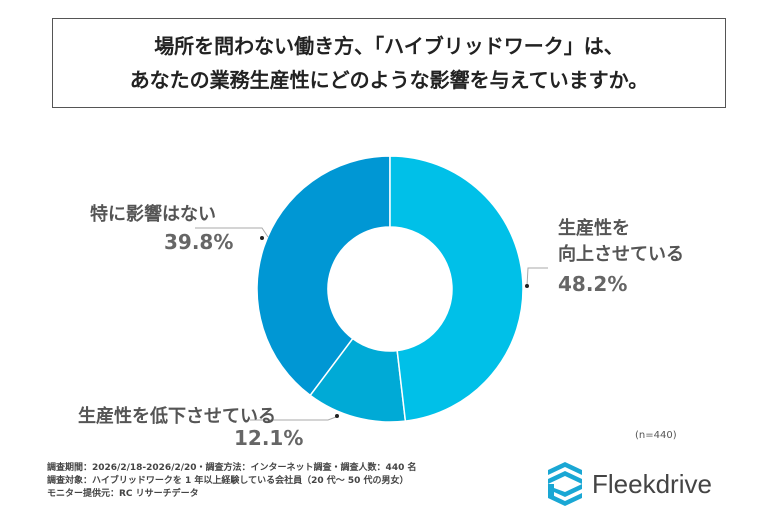 This screenshot has width=780, height=520. What do you see at coordinates (621, 254) in the screenshot?
I see `label-improve-2: 向上させている` at bounding box center [621, 254].